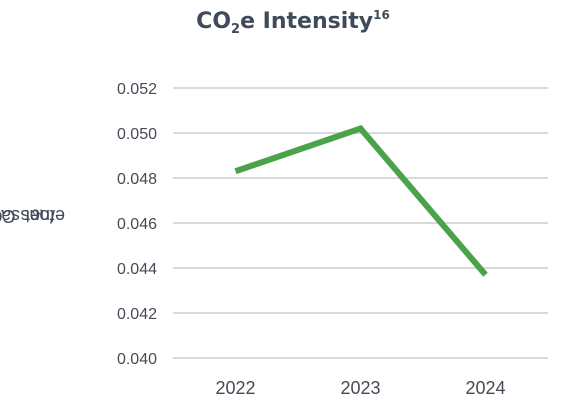 Image resolution: width=586 pixels, height=413 pixels. Describe the element at coordinates (381, 15) in the screenshot. I see `title-superscript: 16` at that location.